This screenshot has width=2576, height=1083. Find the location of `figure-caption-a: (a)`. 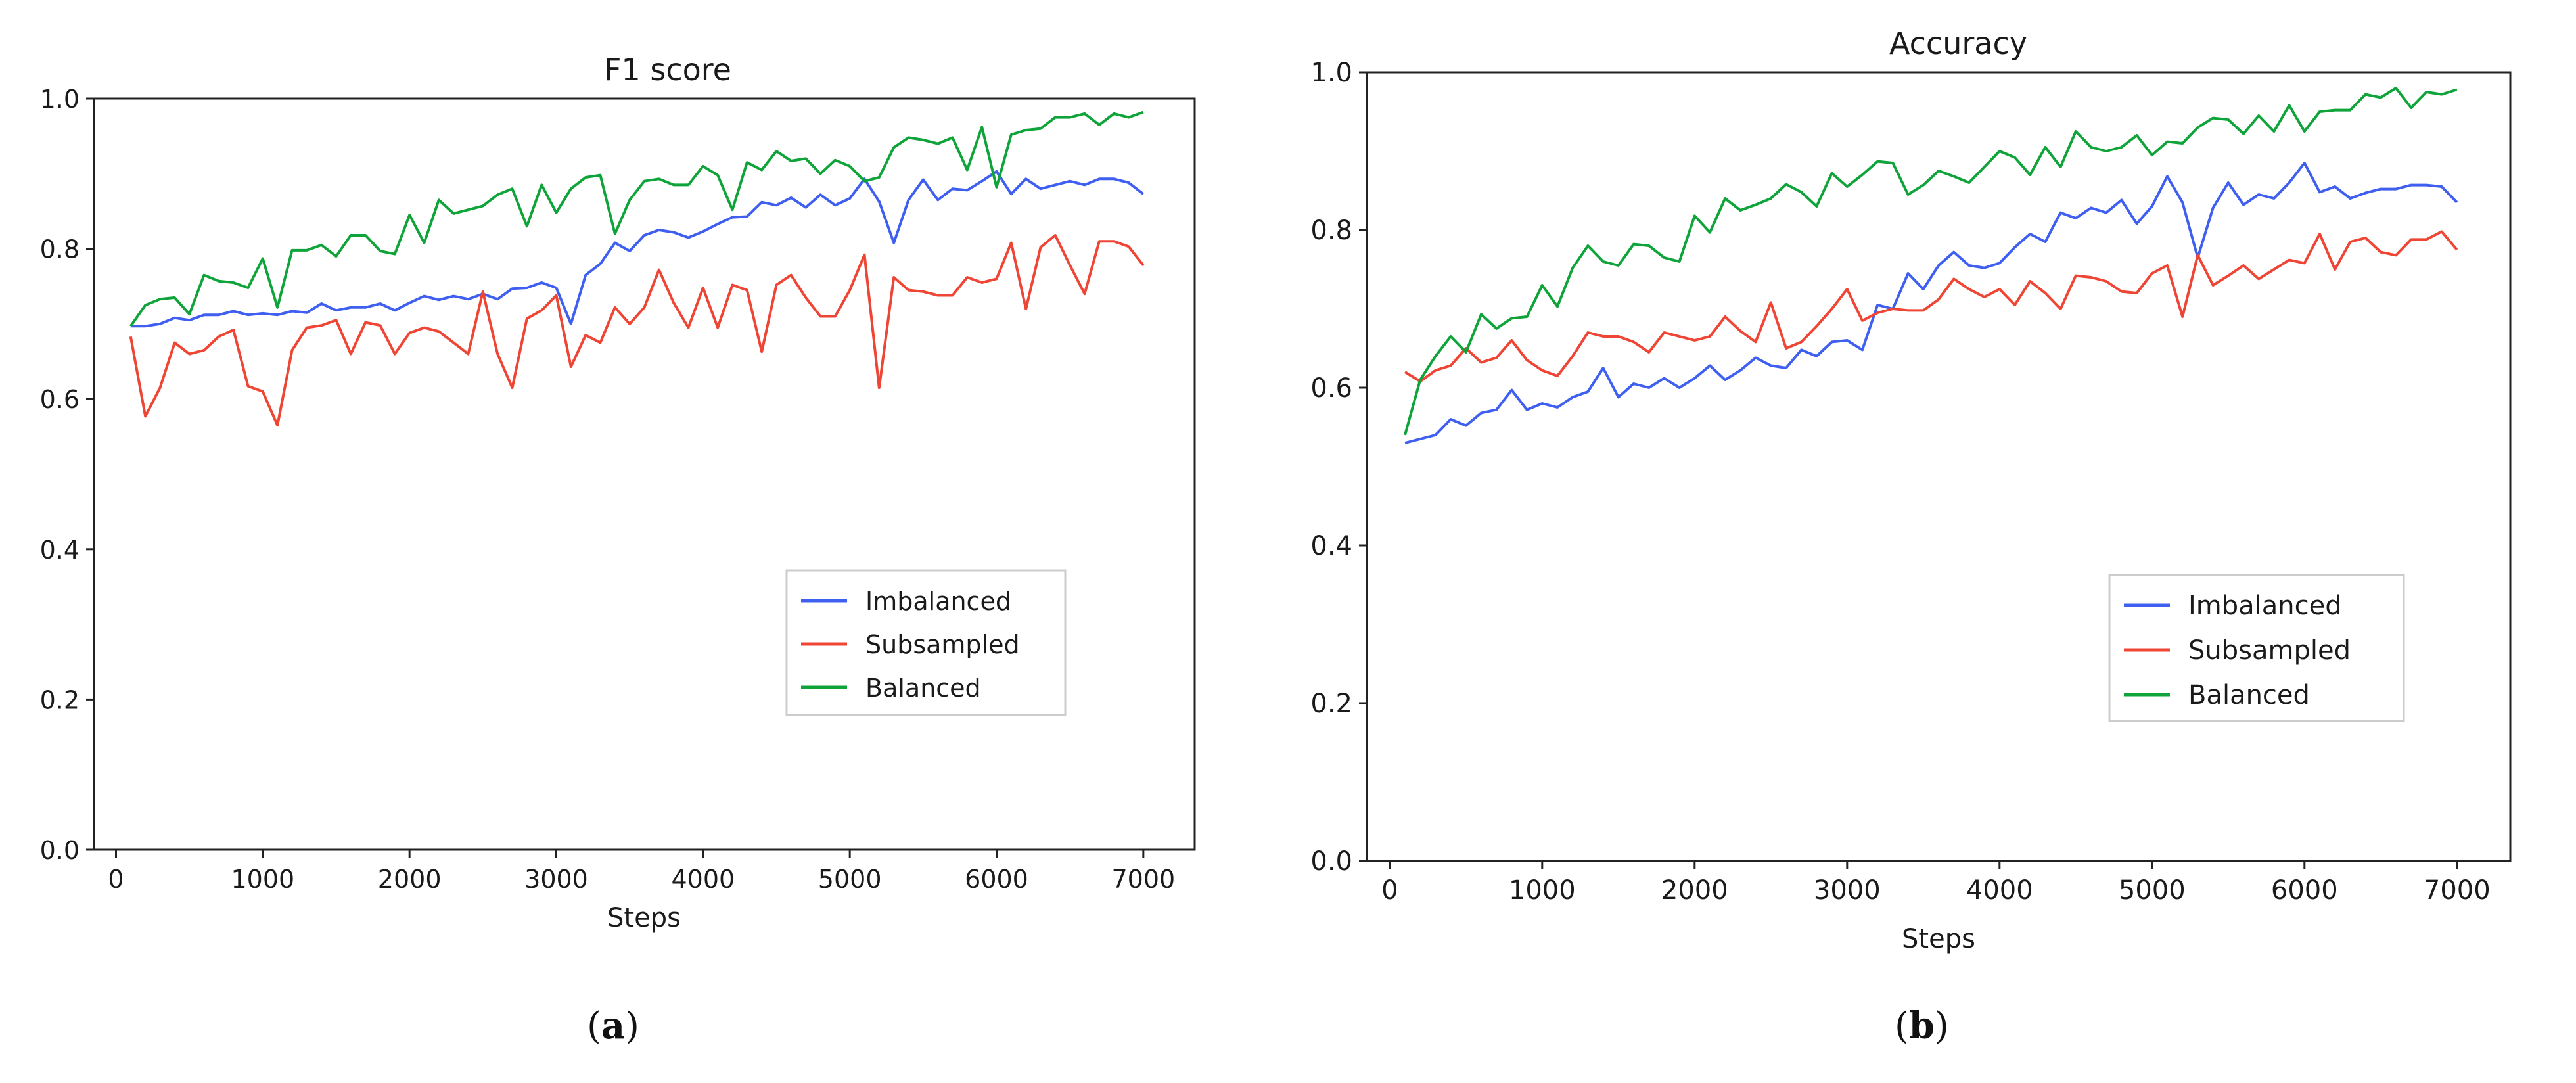

figure-caption-a: (a) is located at coordinates (614, 1026).